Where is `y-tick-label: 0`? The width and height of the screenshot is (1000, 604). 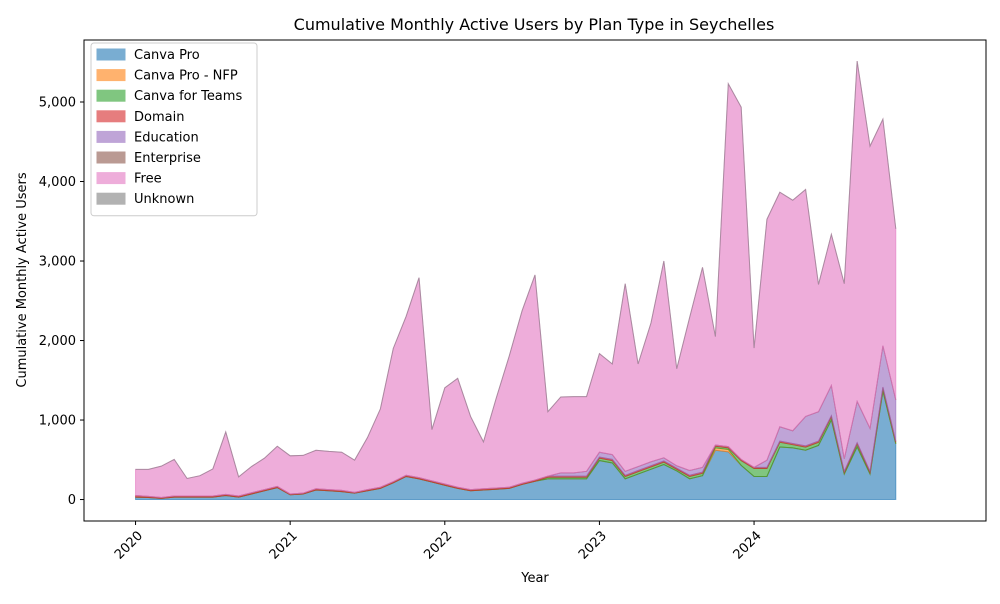 y-tick-label: 0 is located at coordinates (72, 500).